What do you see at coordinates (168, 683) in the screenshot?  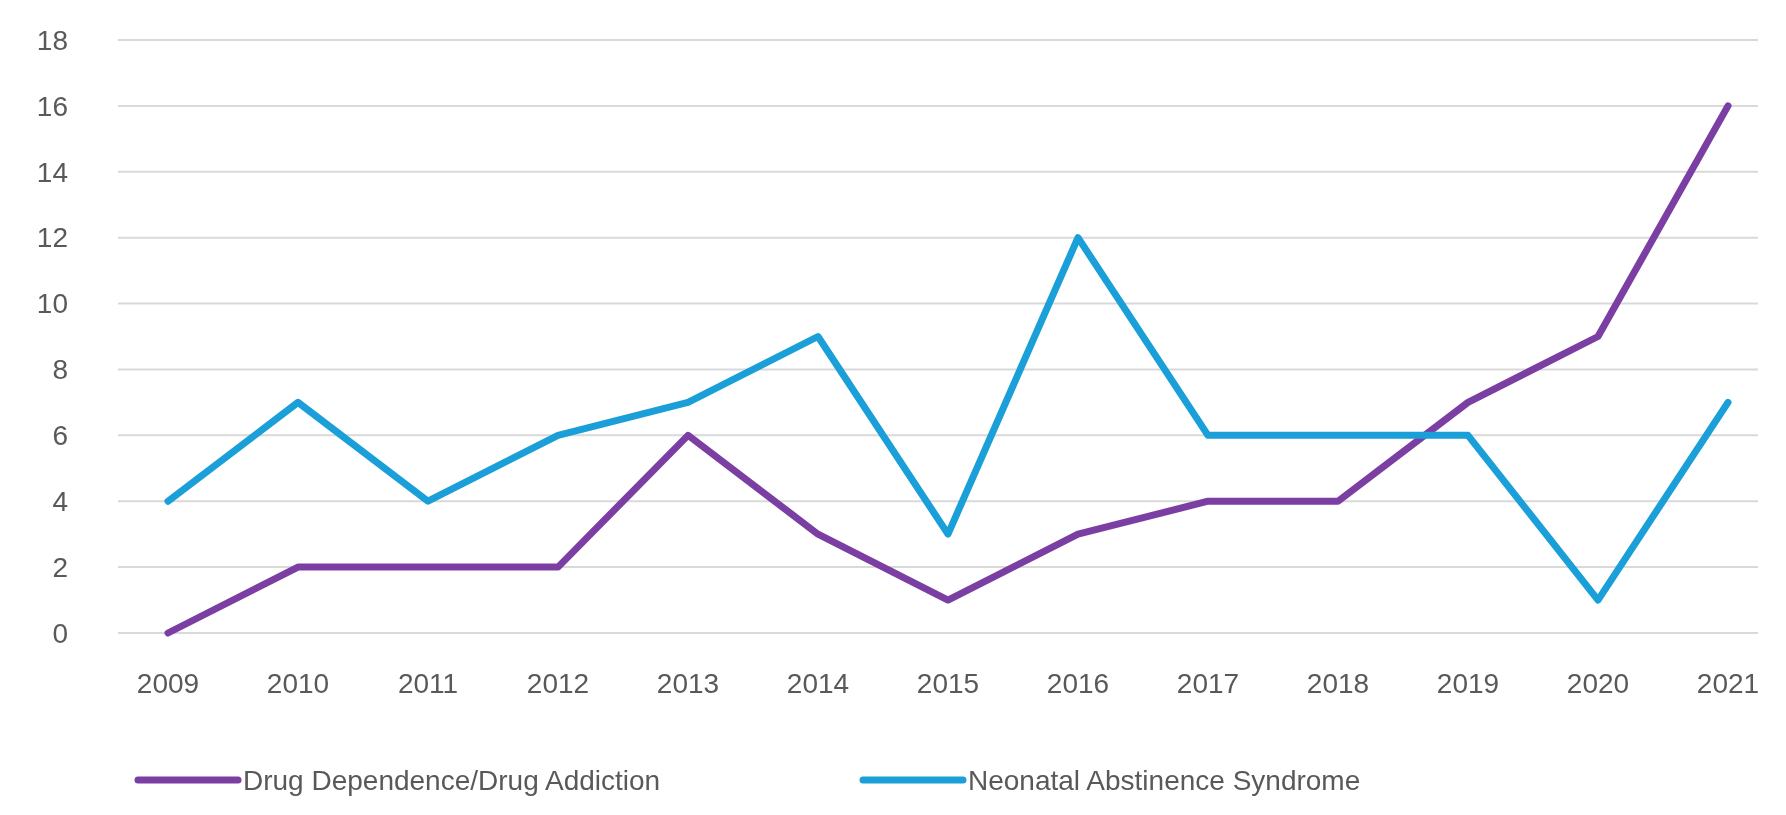 I see `x-tick-label: 2009` at bounding box center [168, 683].